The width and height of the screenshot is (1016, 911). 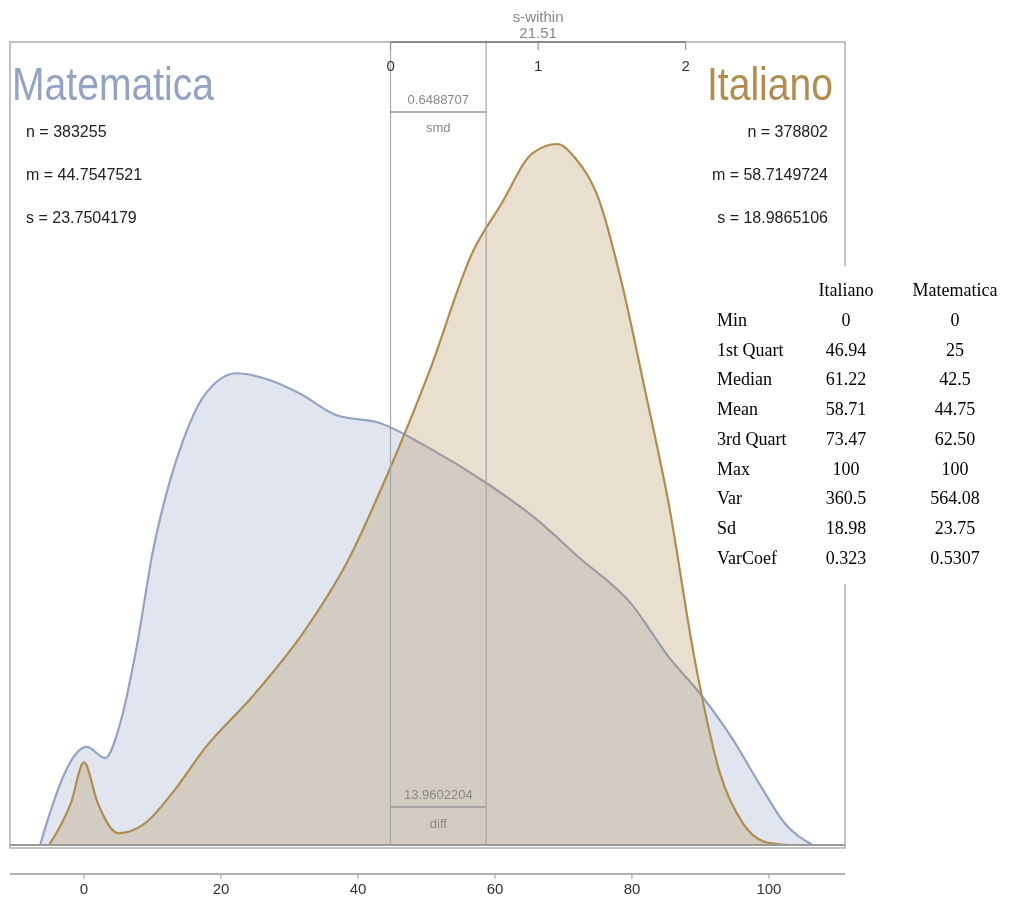 I want to click on category-label: VarCoef, so click(x=747, y=557).